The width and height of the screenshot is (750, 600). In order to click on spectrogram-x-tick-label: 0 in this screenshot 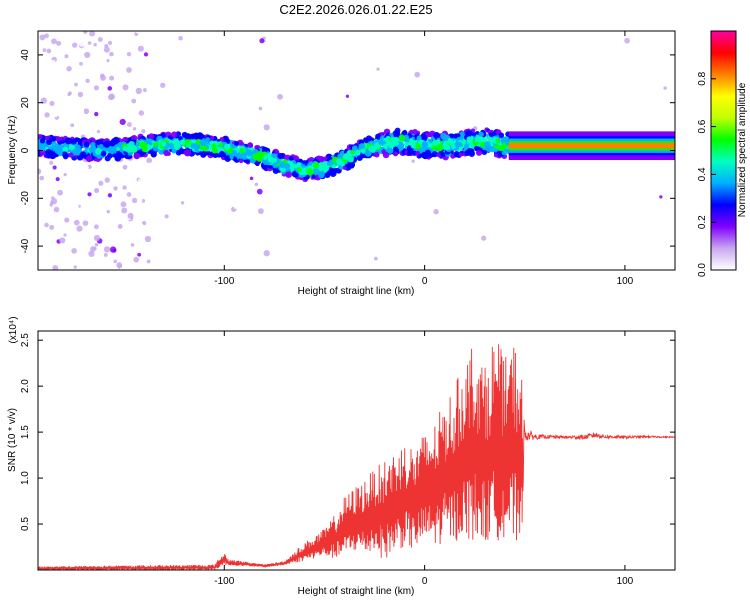, I will do `click(425, 281)`.